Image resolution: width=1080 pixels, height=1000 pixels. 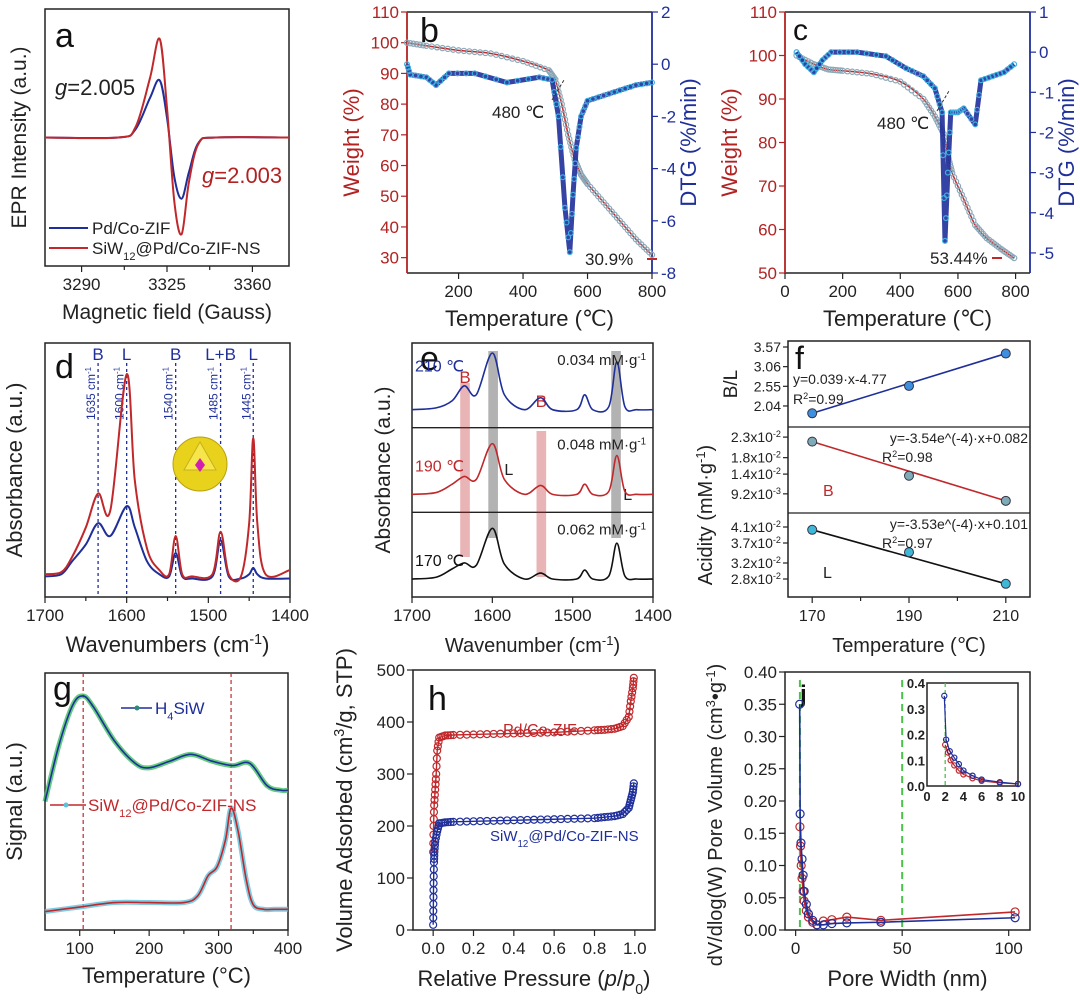 What do you see at coordinates (344, 688) in the screenshot?
I see `y-axis-title-part: /g, STP)` at bounding box center [344, 688].